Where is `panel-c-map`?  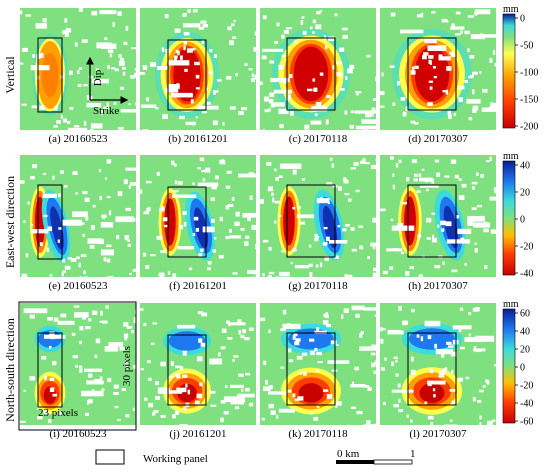 panel-c-map is located at coordinates (318, 69).